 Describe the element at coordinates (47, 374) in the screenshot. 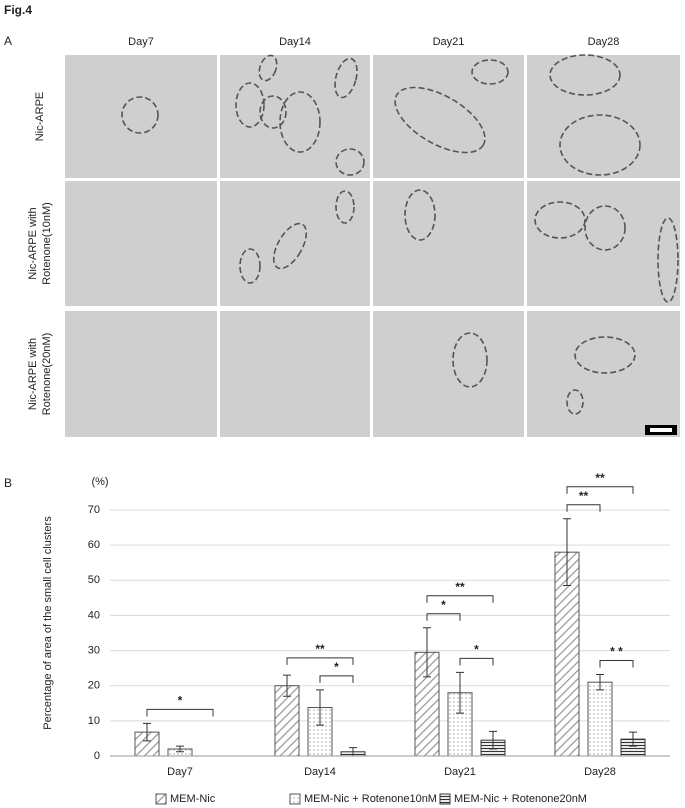

I see `row-label: Rotenone(20nM)` at that location.